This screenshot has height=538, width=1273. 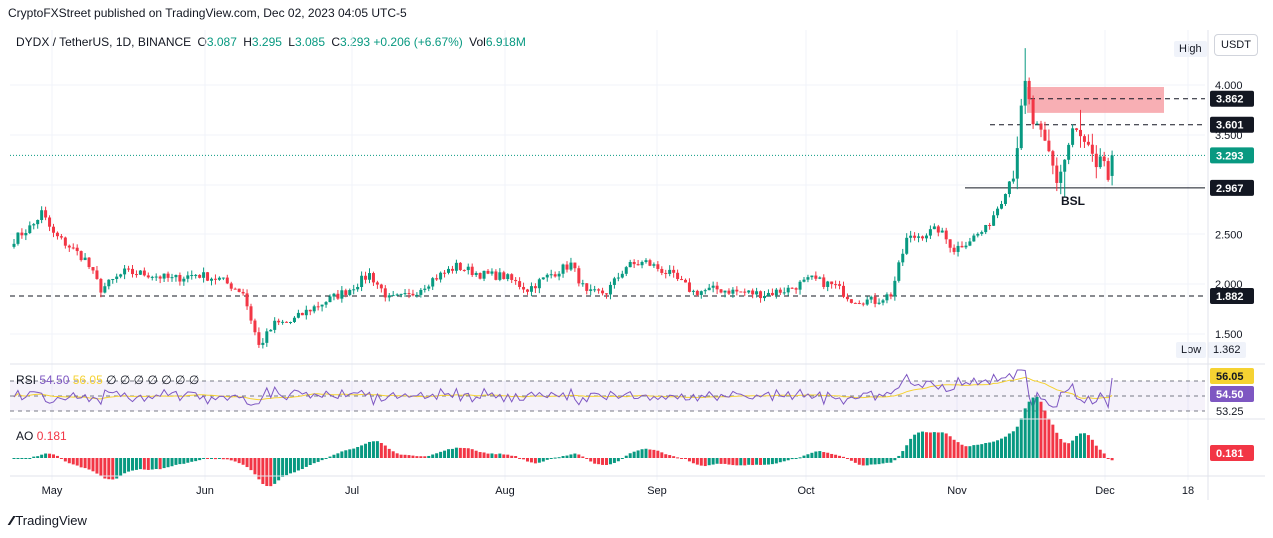 I want to click on currency-button: USDT, so click(x=1236, y=45).